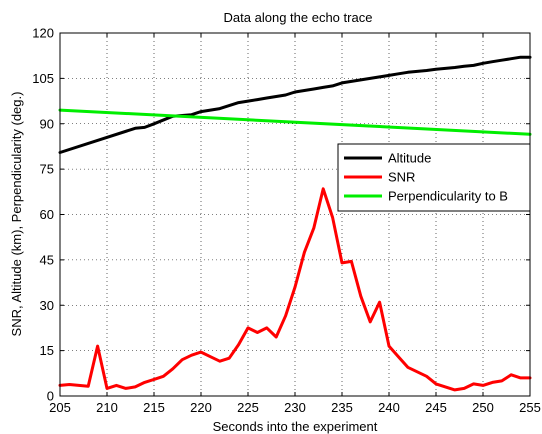 This screenshot has height=434, width=542. I want to click on y-tick-label: 0, so click(50, 396).